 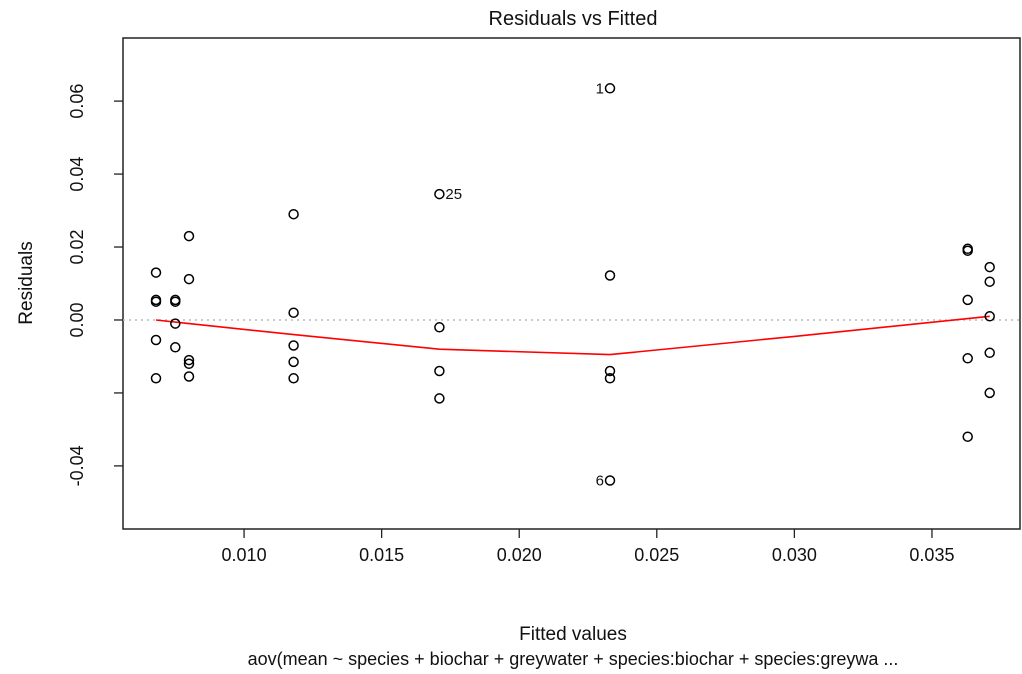 I want to click on x-tick-label: 0.035, so click(x=931, y=555).